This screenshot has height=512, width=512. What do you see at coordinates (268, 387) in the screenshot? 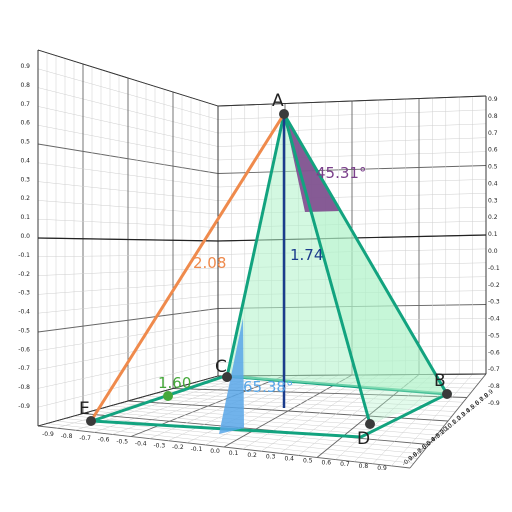
I see `angle-label-base: 65.38°` at bounding box center [268, 387].